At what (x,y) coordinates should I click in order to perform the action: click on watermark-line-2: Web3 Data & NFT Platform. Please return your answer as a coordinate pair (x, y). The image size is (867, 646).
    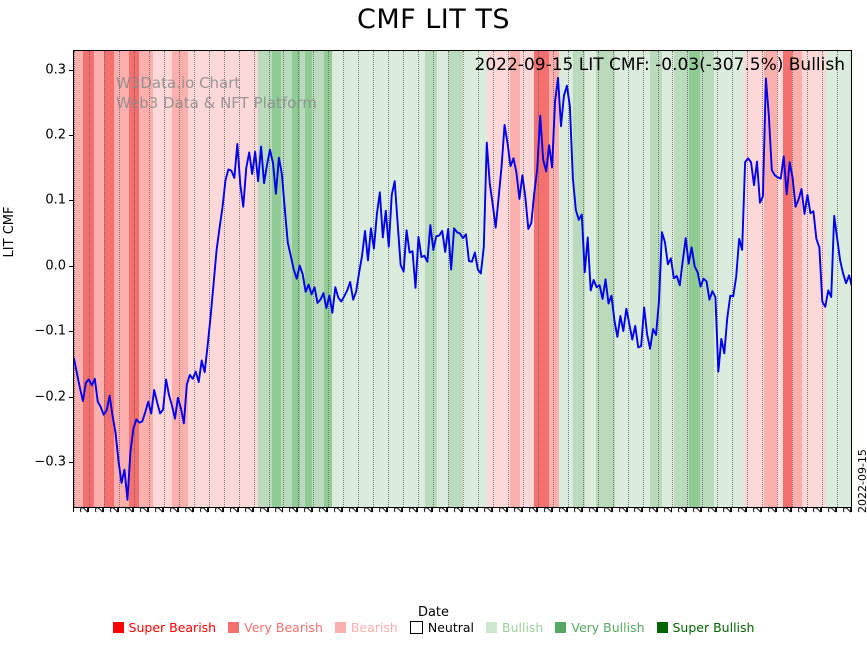
    Looking at the image, I should click on (216, 103).